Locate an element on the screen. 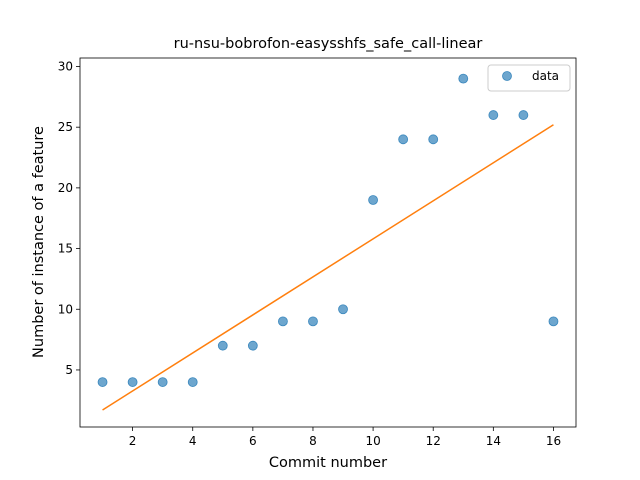 The height and width of the screenshot is (480, 640). x-tick-label: 16 is located at coordinates (553, 441).